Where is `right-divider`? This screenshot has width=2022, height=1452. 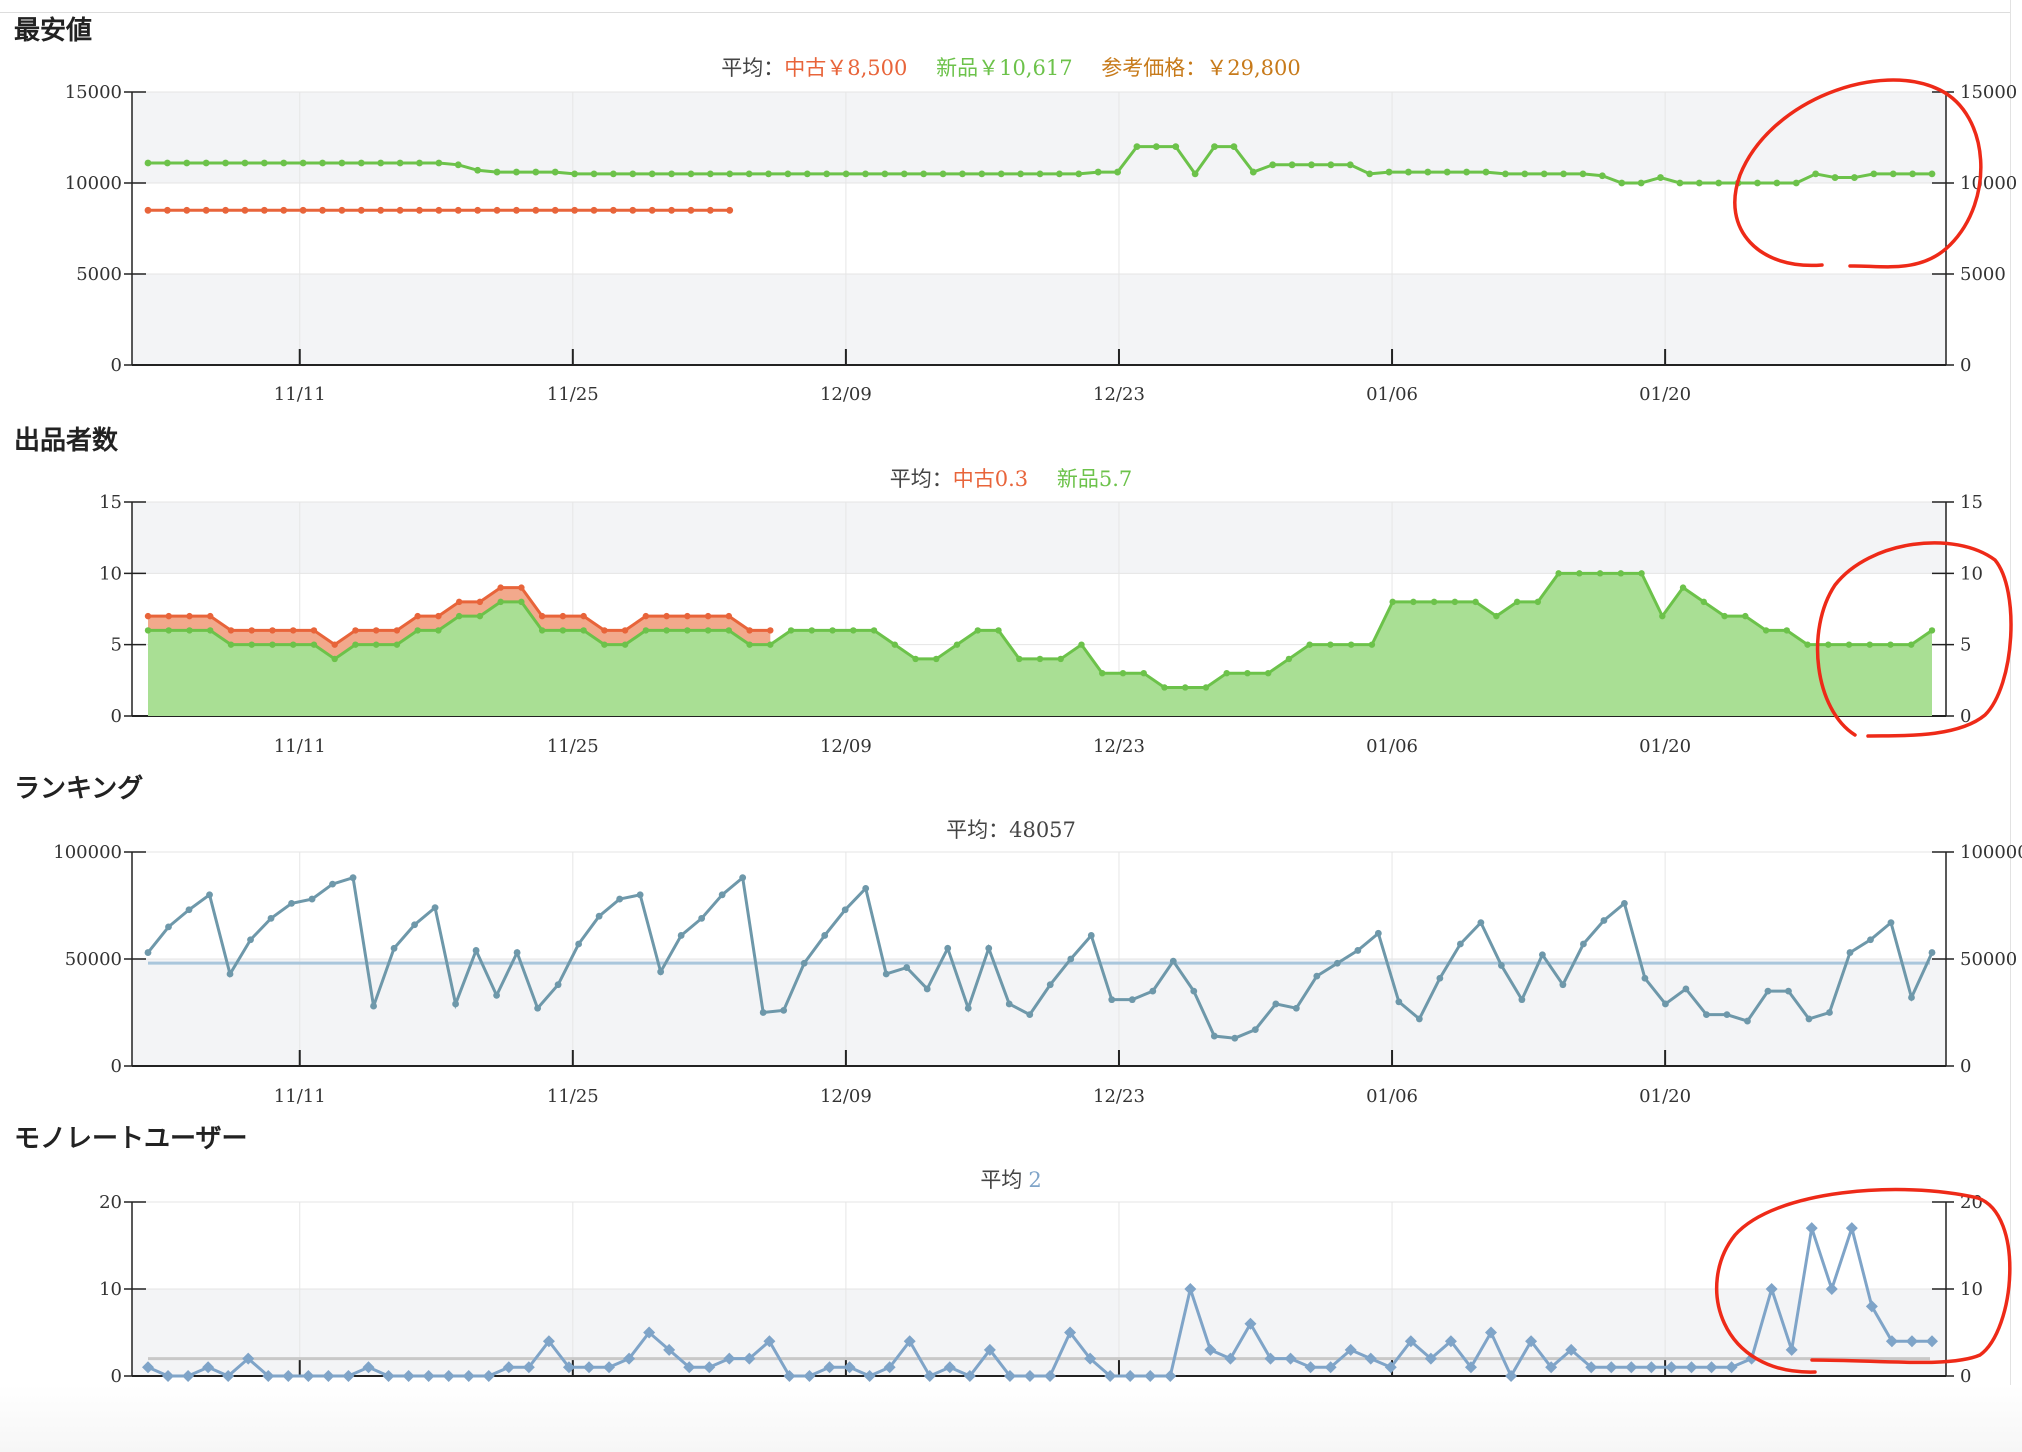 right-divider is located at coordinates (2010, 726).